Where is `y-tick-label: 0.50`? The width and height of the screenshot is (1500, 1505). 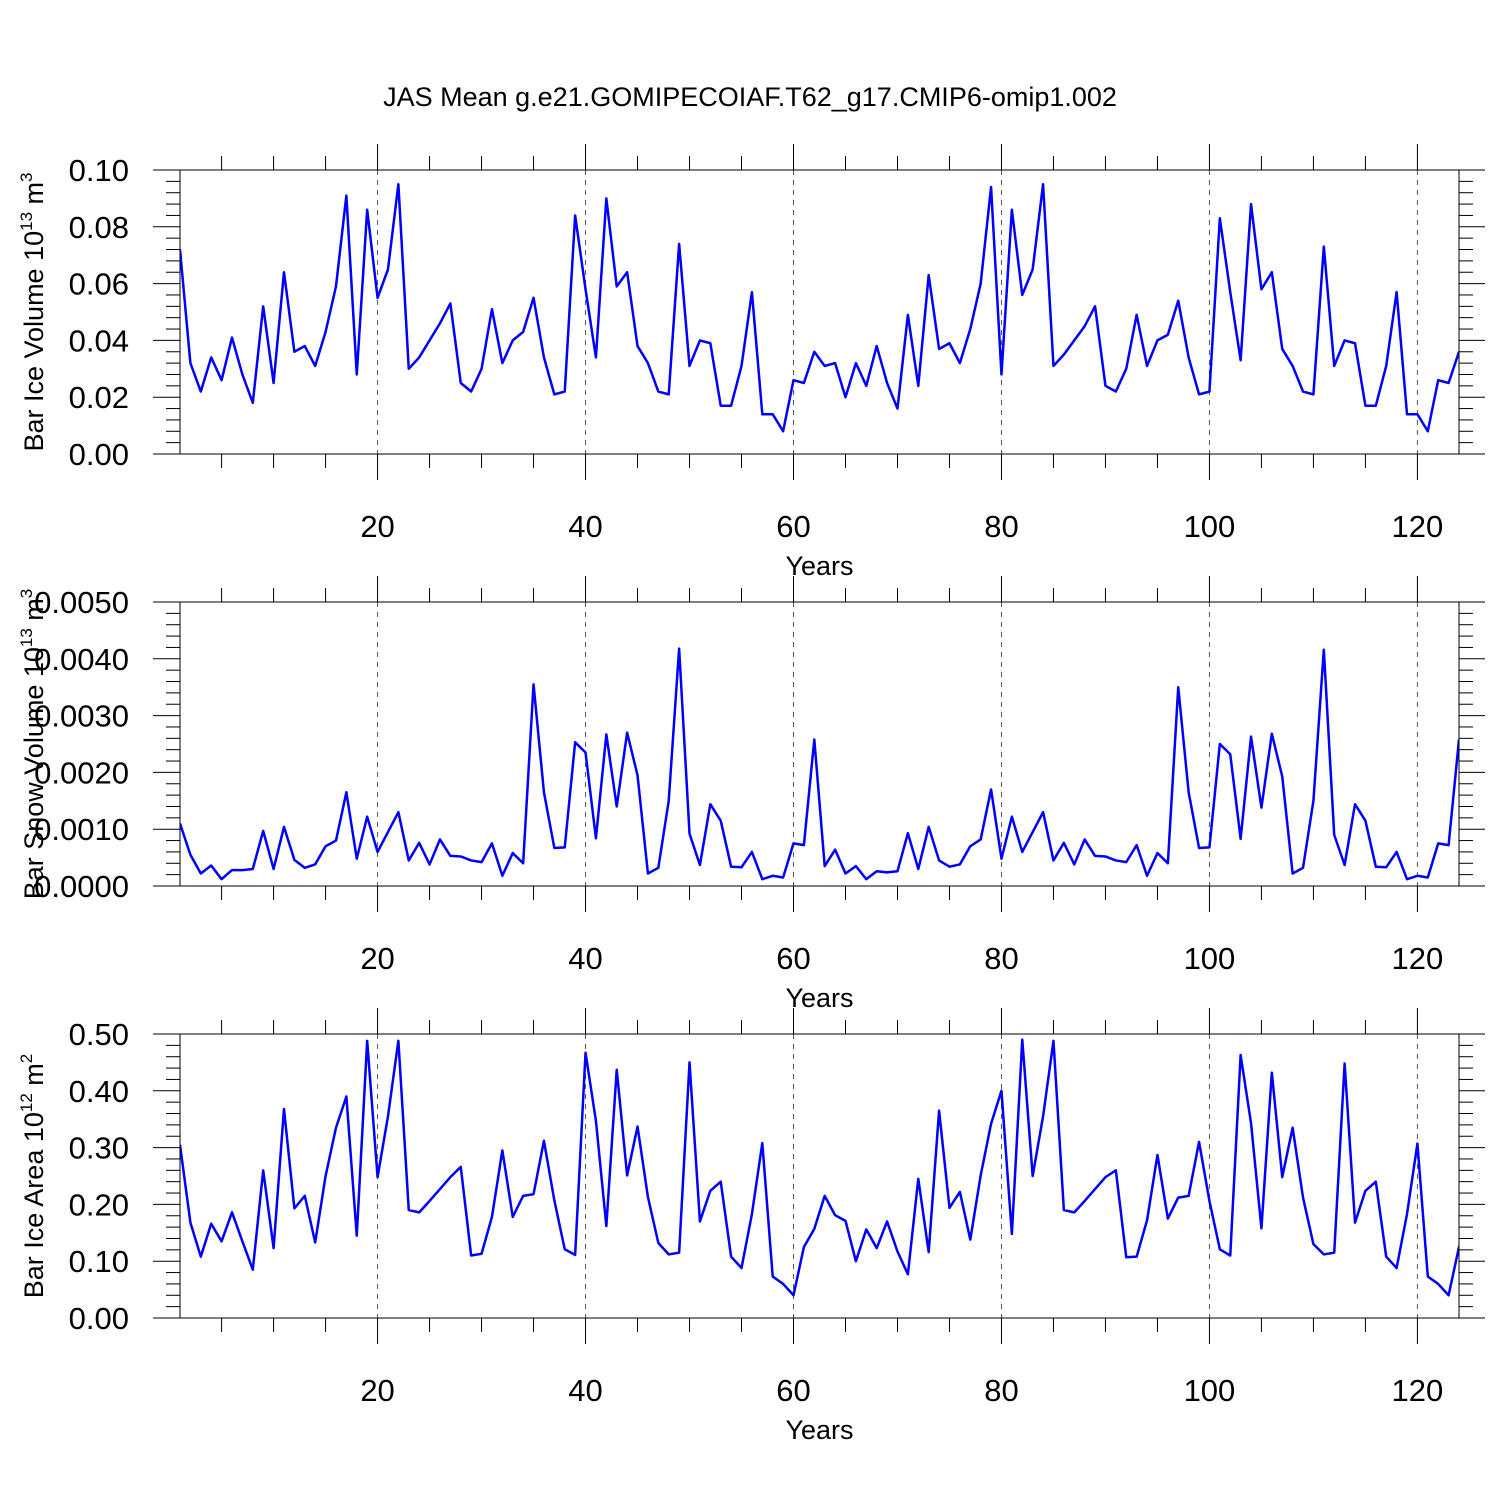 y-tick-label: 0.50 is located at coordinates (99, 1034).